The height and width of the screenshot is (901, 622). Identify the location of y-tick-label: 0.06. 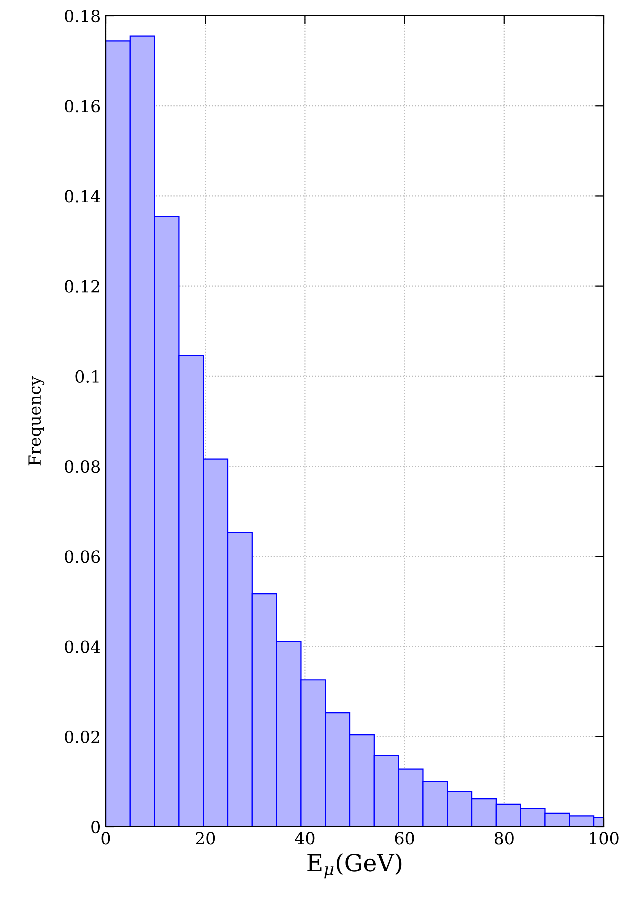
(82, 557).